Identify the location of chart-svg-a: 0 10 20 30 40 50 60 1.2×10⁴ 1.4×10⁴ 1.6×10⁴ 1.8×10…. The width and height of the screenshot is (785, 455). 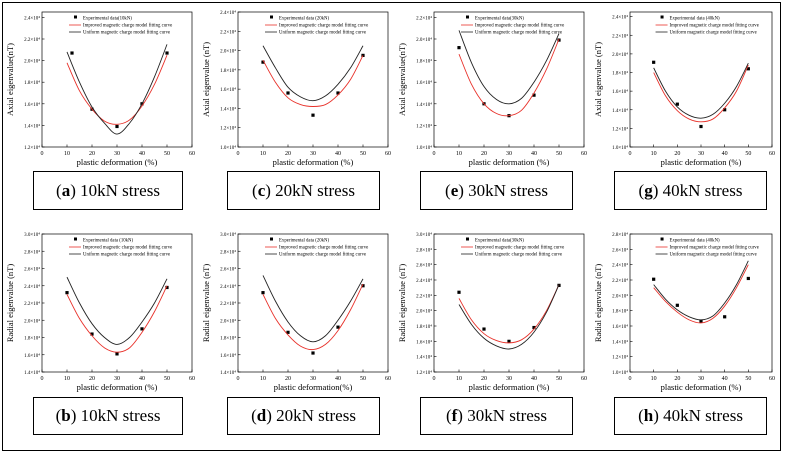
(100, 89).